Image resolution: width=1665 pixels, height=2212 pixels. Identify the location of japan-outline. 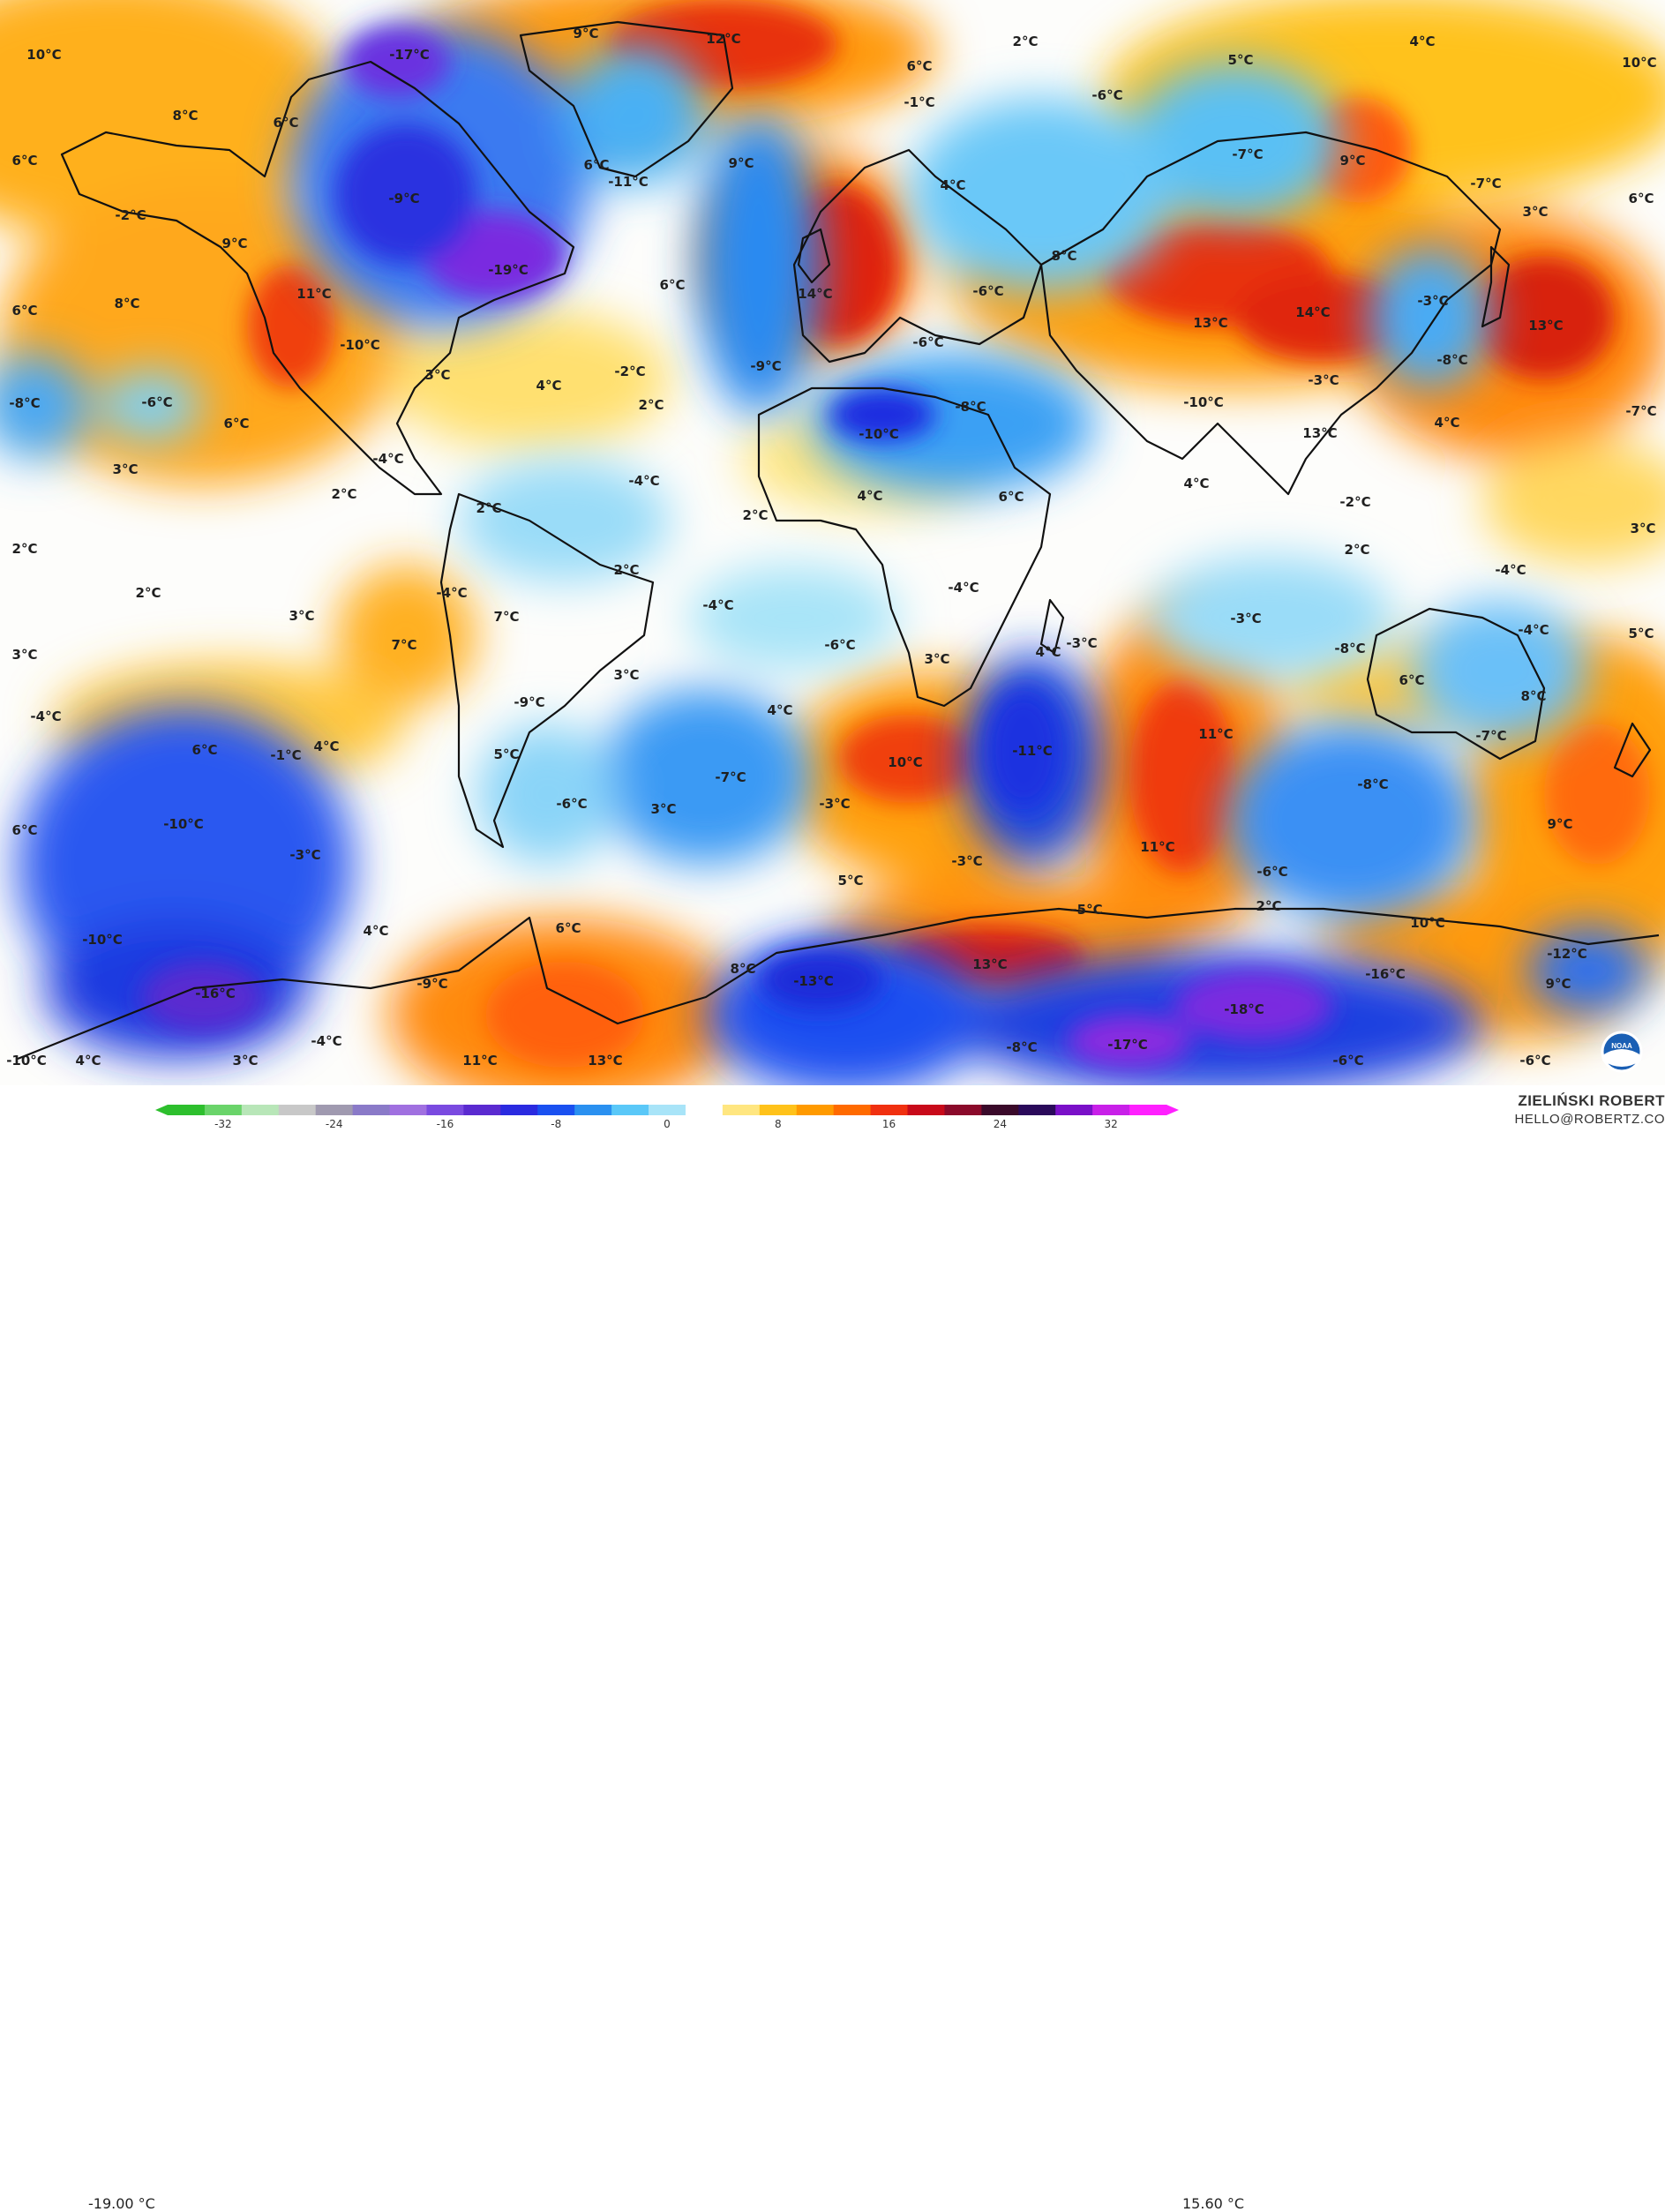
(1496, 286).